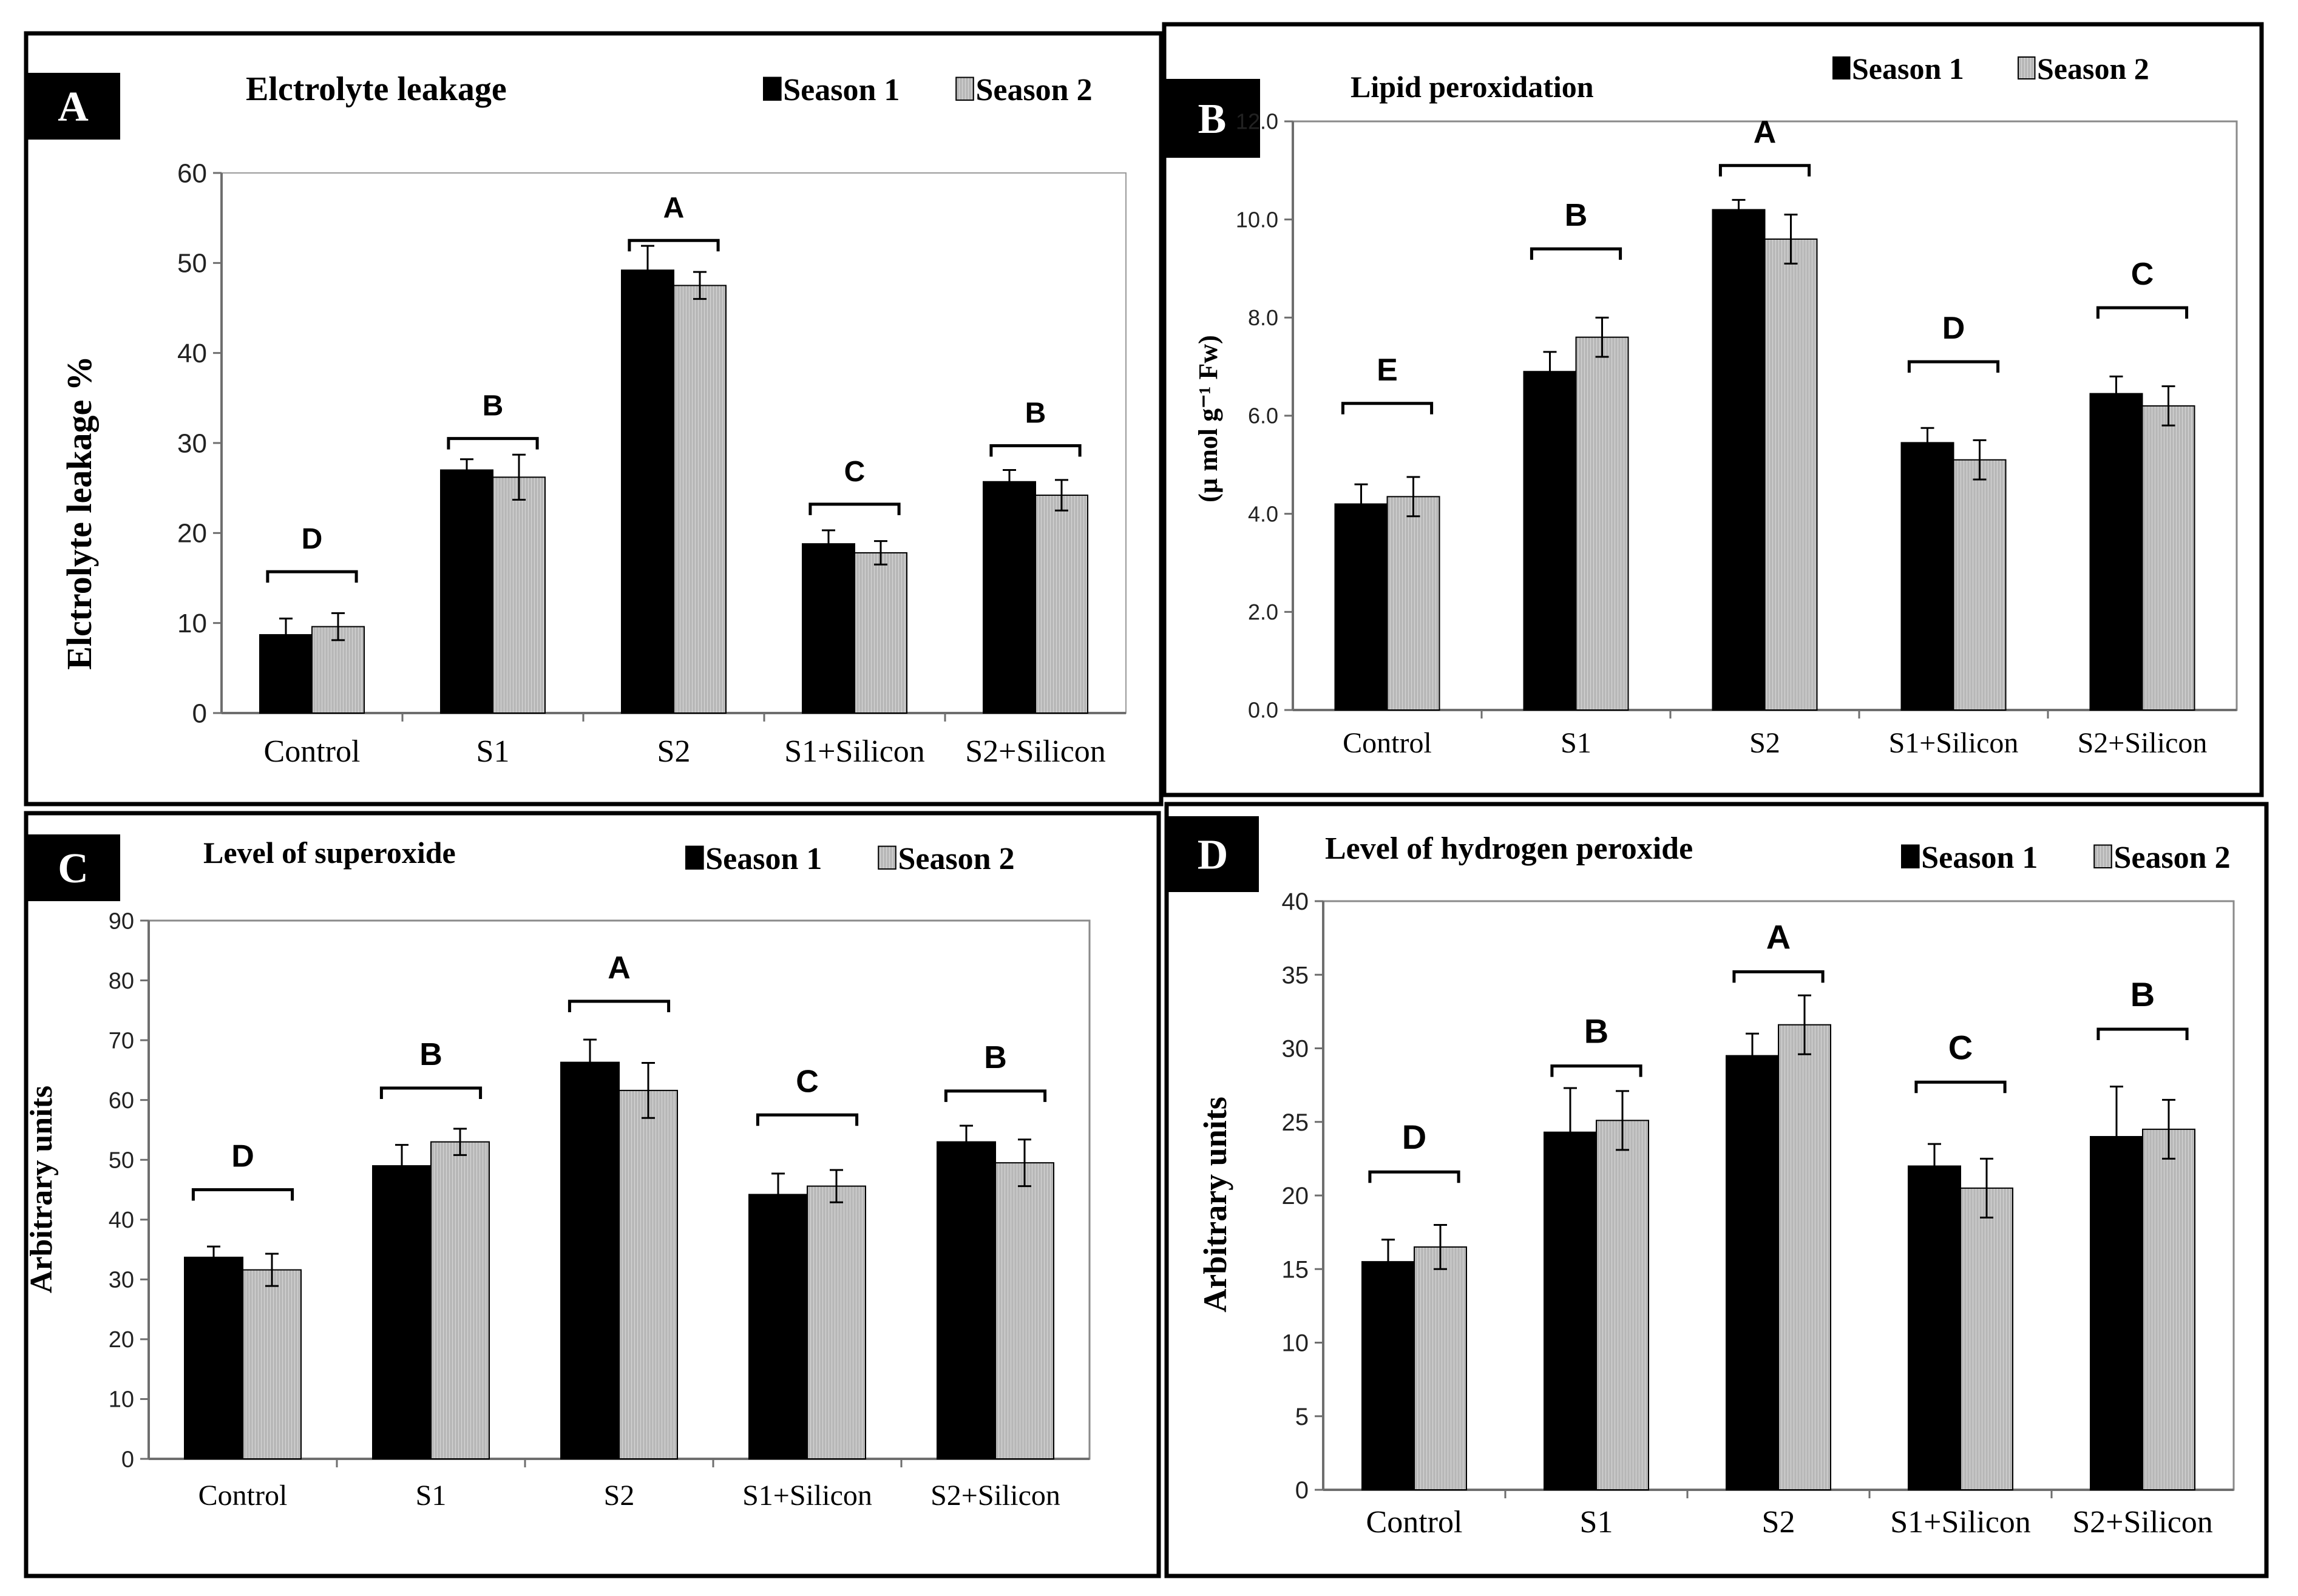  What do you see at coordinates (1263, 710) in the screenshot?
I see `y-tick-label: 0.0` at bounding box center [1263, 710].